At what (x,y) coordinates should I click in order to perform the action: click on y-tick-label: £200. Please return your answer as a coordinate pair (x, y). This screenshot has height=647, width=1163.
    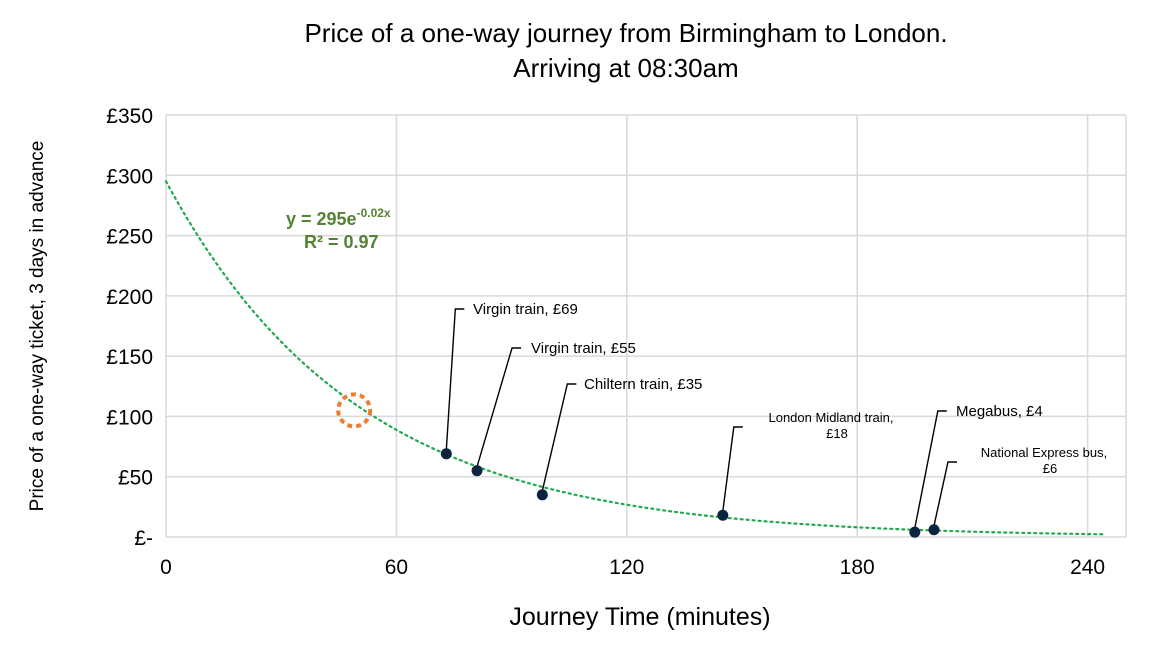
    Looking at the image, I should click on (129, 297).